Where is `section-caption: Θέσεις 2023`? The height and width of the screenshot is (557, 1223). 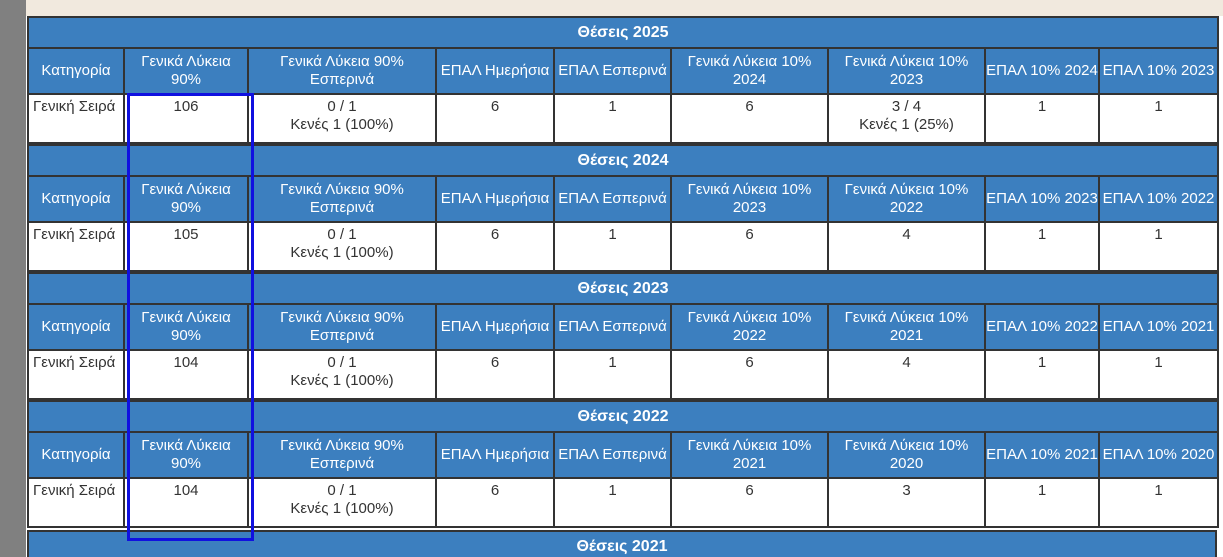
section-caption: Θέσεις 2023 is located at coordinates (623, 288).